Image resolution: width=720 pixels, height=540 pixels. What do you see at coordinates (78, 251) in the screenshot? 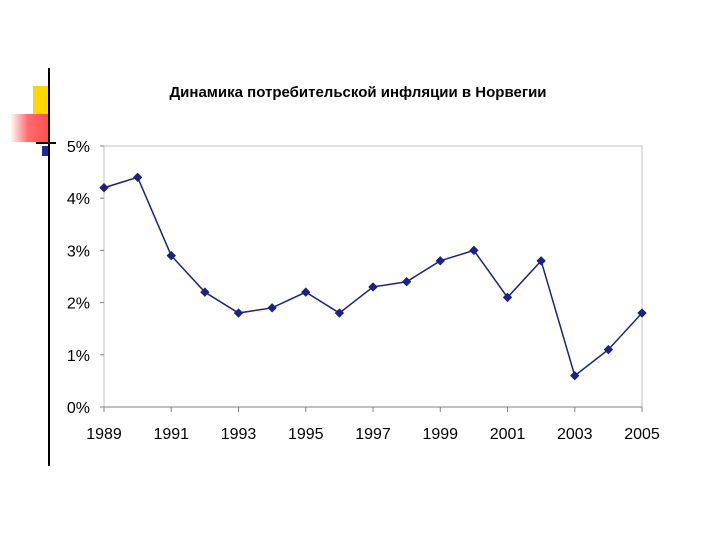
I see `y-tick-label: 3%` at bounding box center [78, 251].